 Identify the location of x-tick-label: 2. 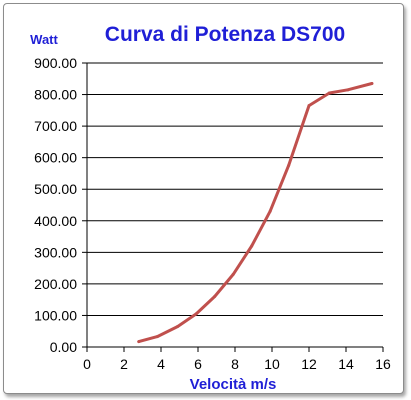
(124, 364).